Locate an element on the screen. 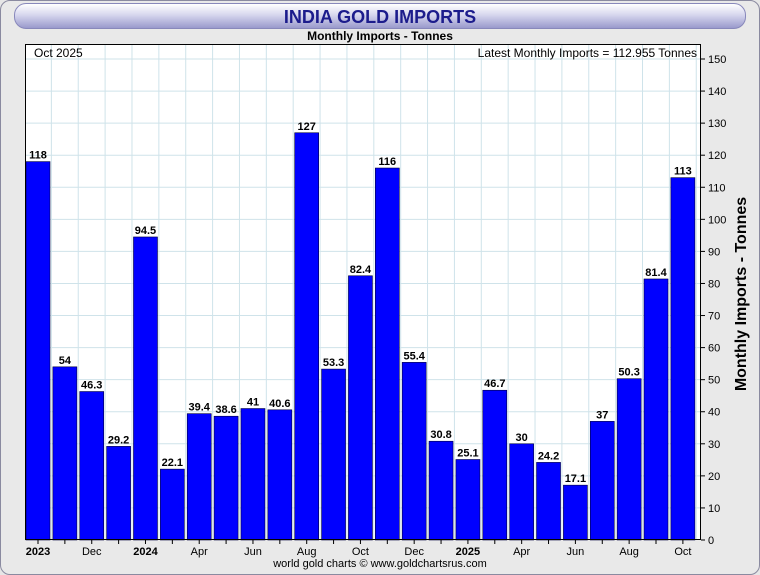 The height and width of the screenshot is (575, 760). bar-value-label: 22.1 is located at coordinates (172, 463).